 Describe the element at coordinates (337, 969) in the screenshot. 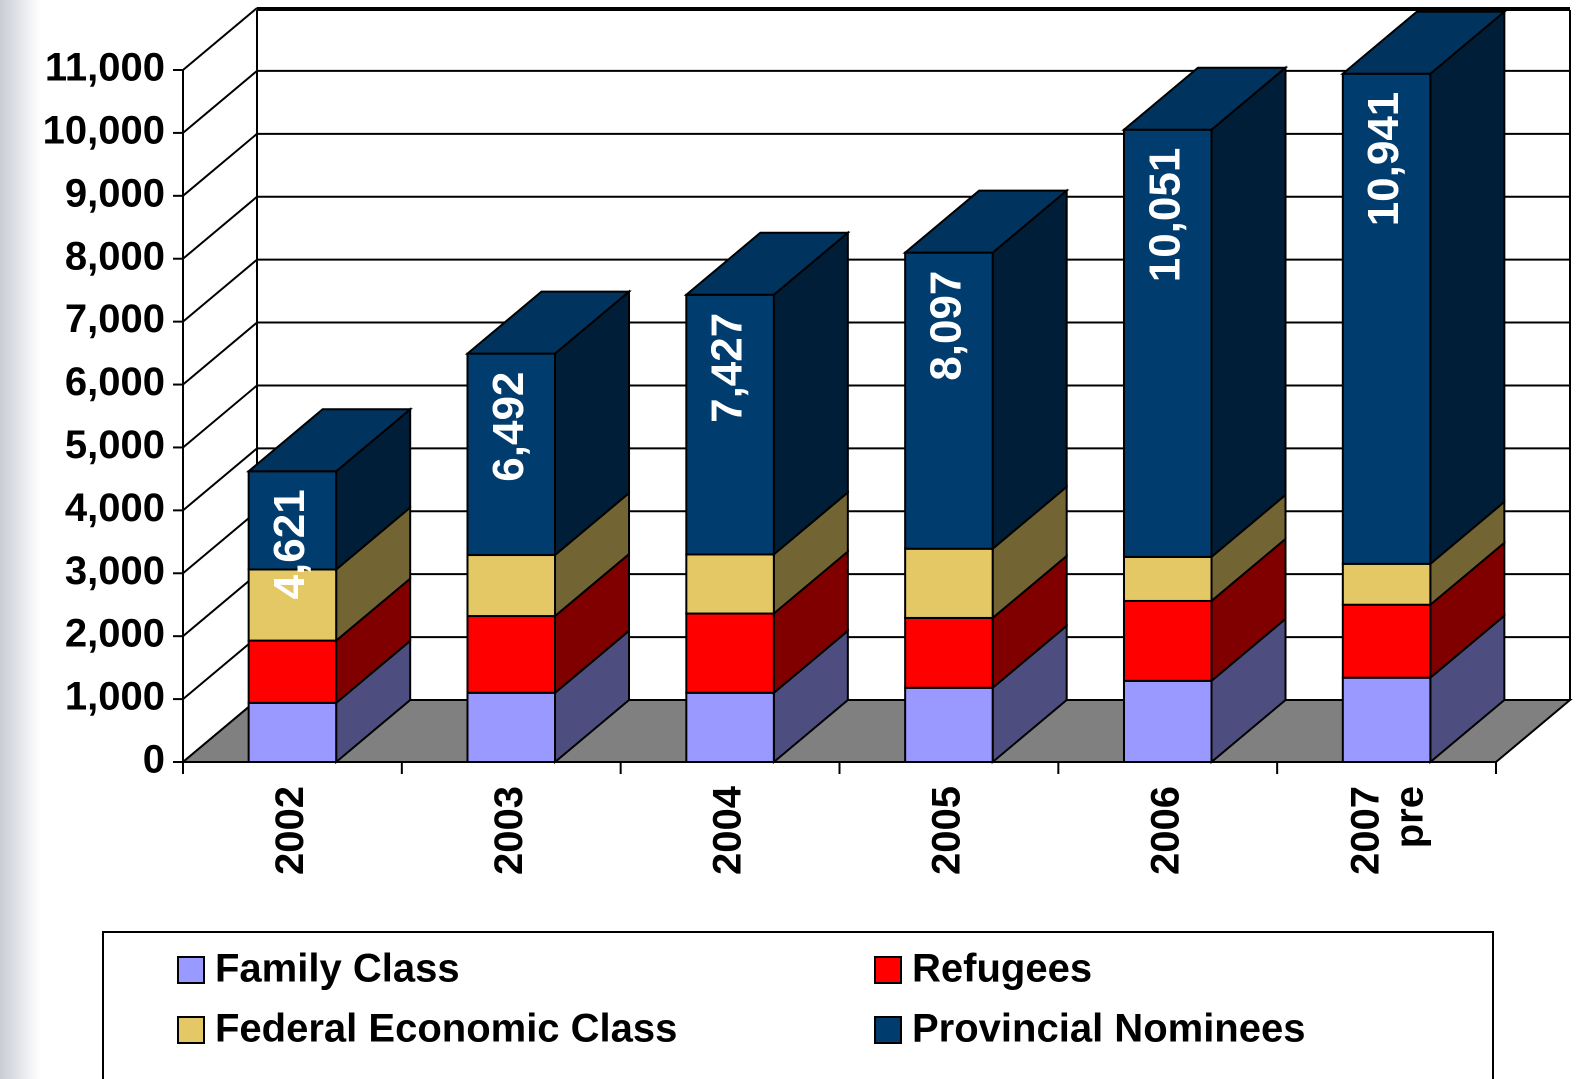

I see `legend-label: Family Class` at that location.